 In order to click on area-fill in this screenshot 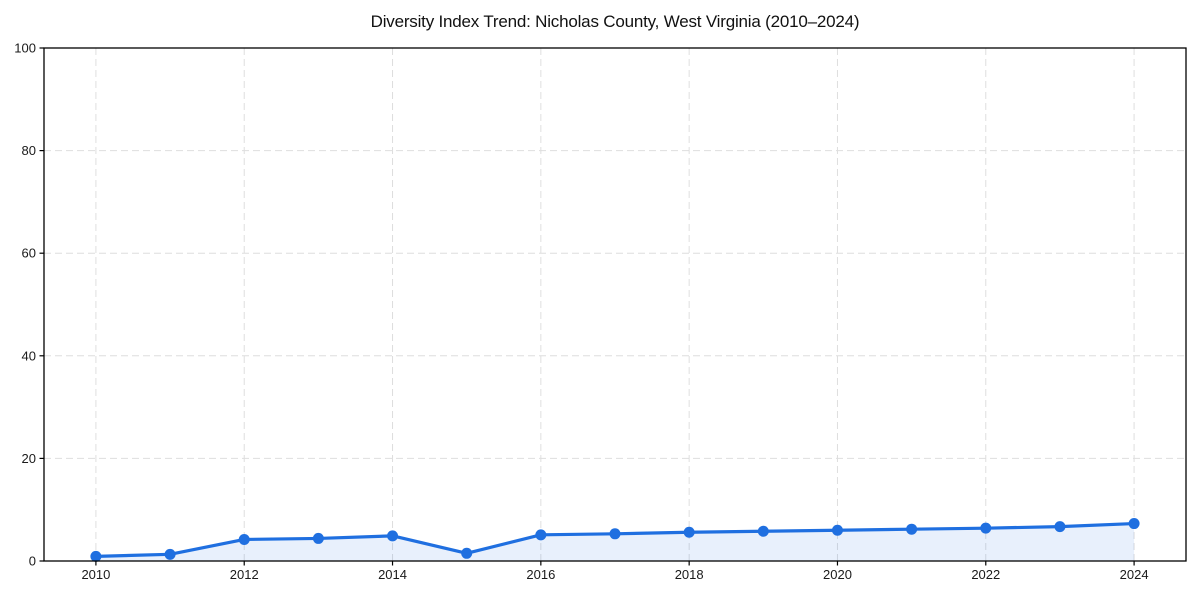, I will do `click(615, 542)`.